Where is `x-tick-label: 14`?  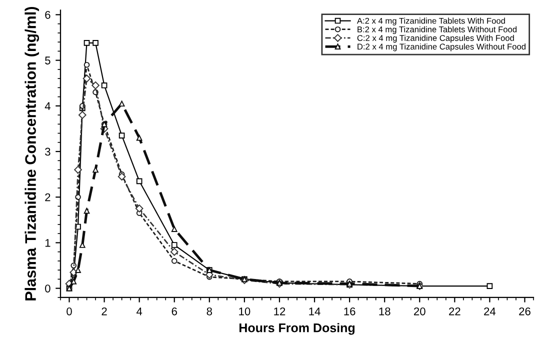
x-tick-label: 14 is located at coordinates (314, 312).